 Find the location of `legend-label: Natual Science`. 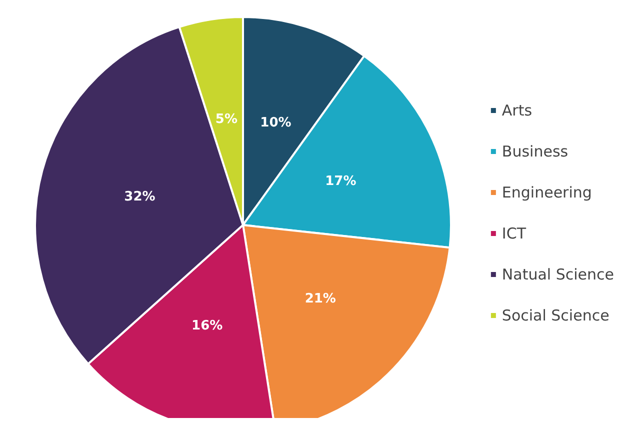

legend-label: Natual Science is located at coordinates (558, 275).